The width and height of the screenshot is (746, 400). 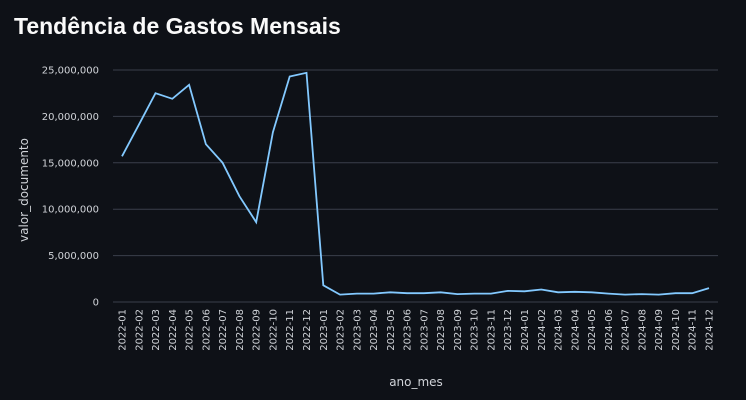 I want to click on x-tick-label: 2023-12, so click(x=508, y=330).